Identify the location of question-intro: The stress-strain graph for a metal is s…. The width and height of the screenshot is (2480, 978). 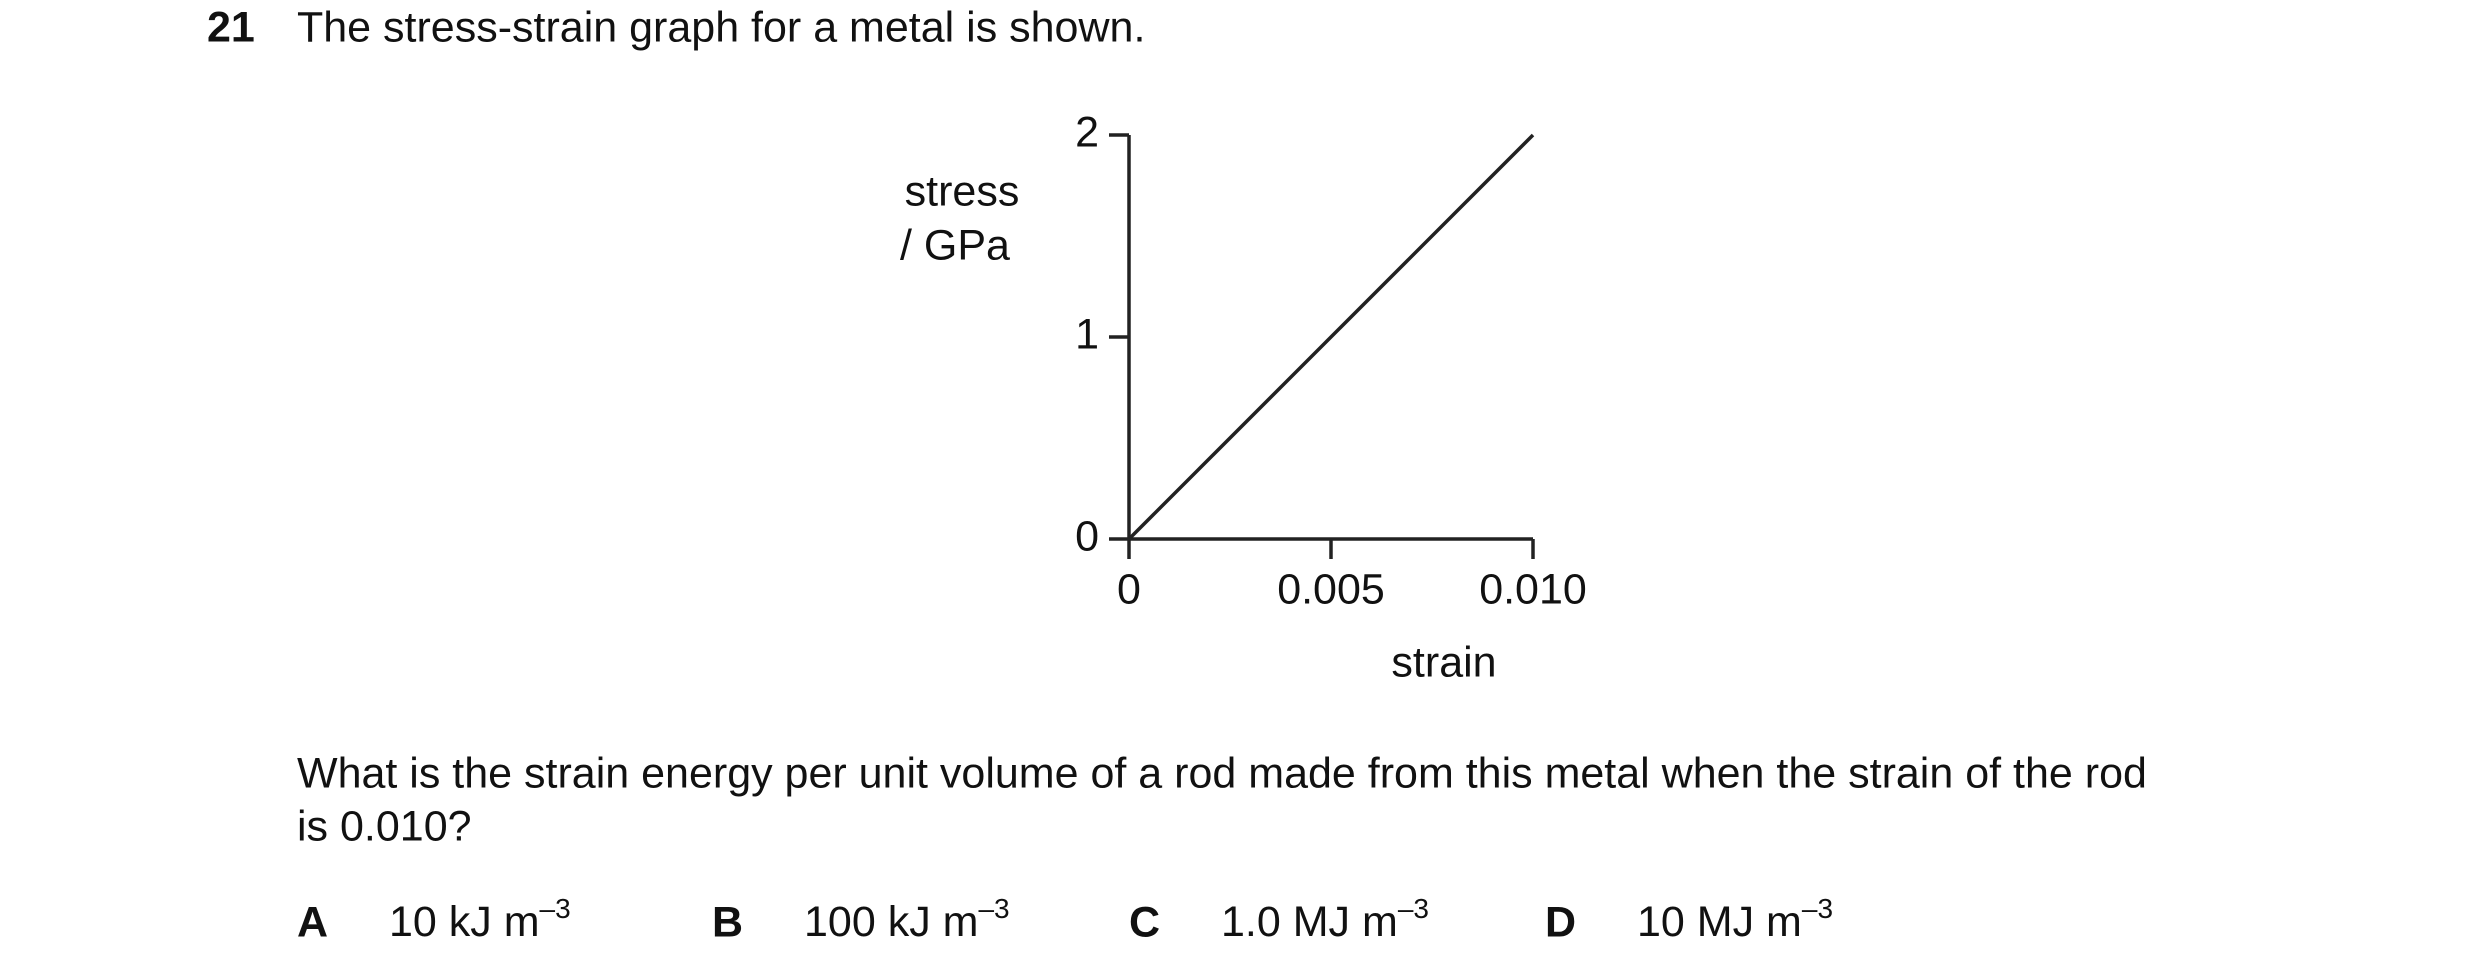
(721, 27).